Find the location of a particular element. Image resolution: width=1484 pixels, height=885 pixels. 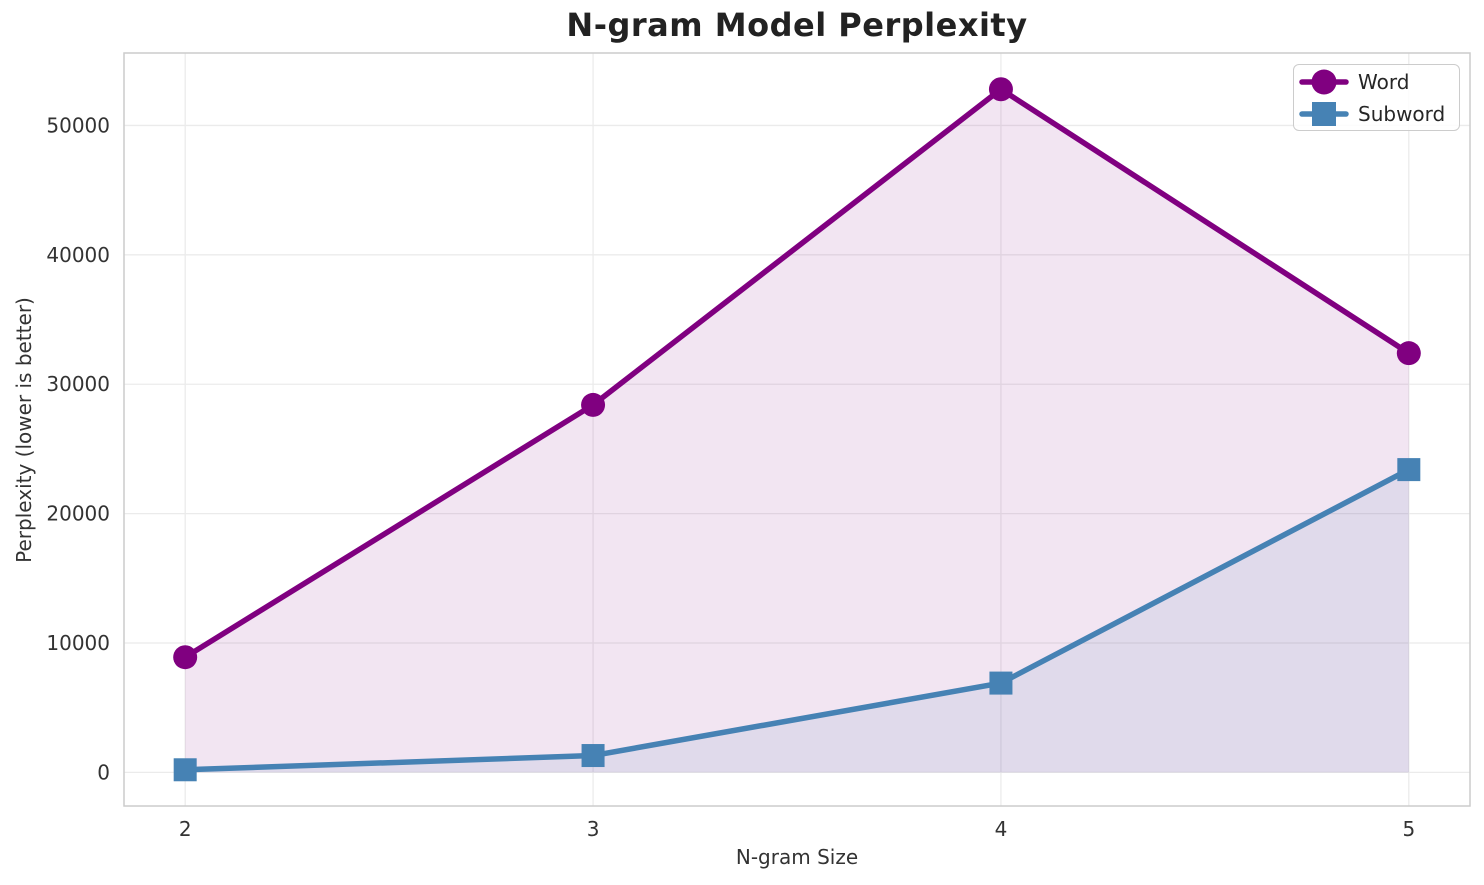

y-tick-label: 10000 is located at coordinates (78, 643).